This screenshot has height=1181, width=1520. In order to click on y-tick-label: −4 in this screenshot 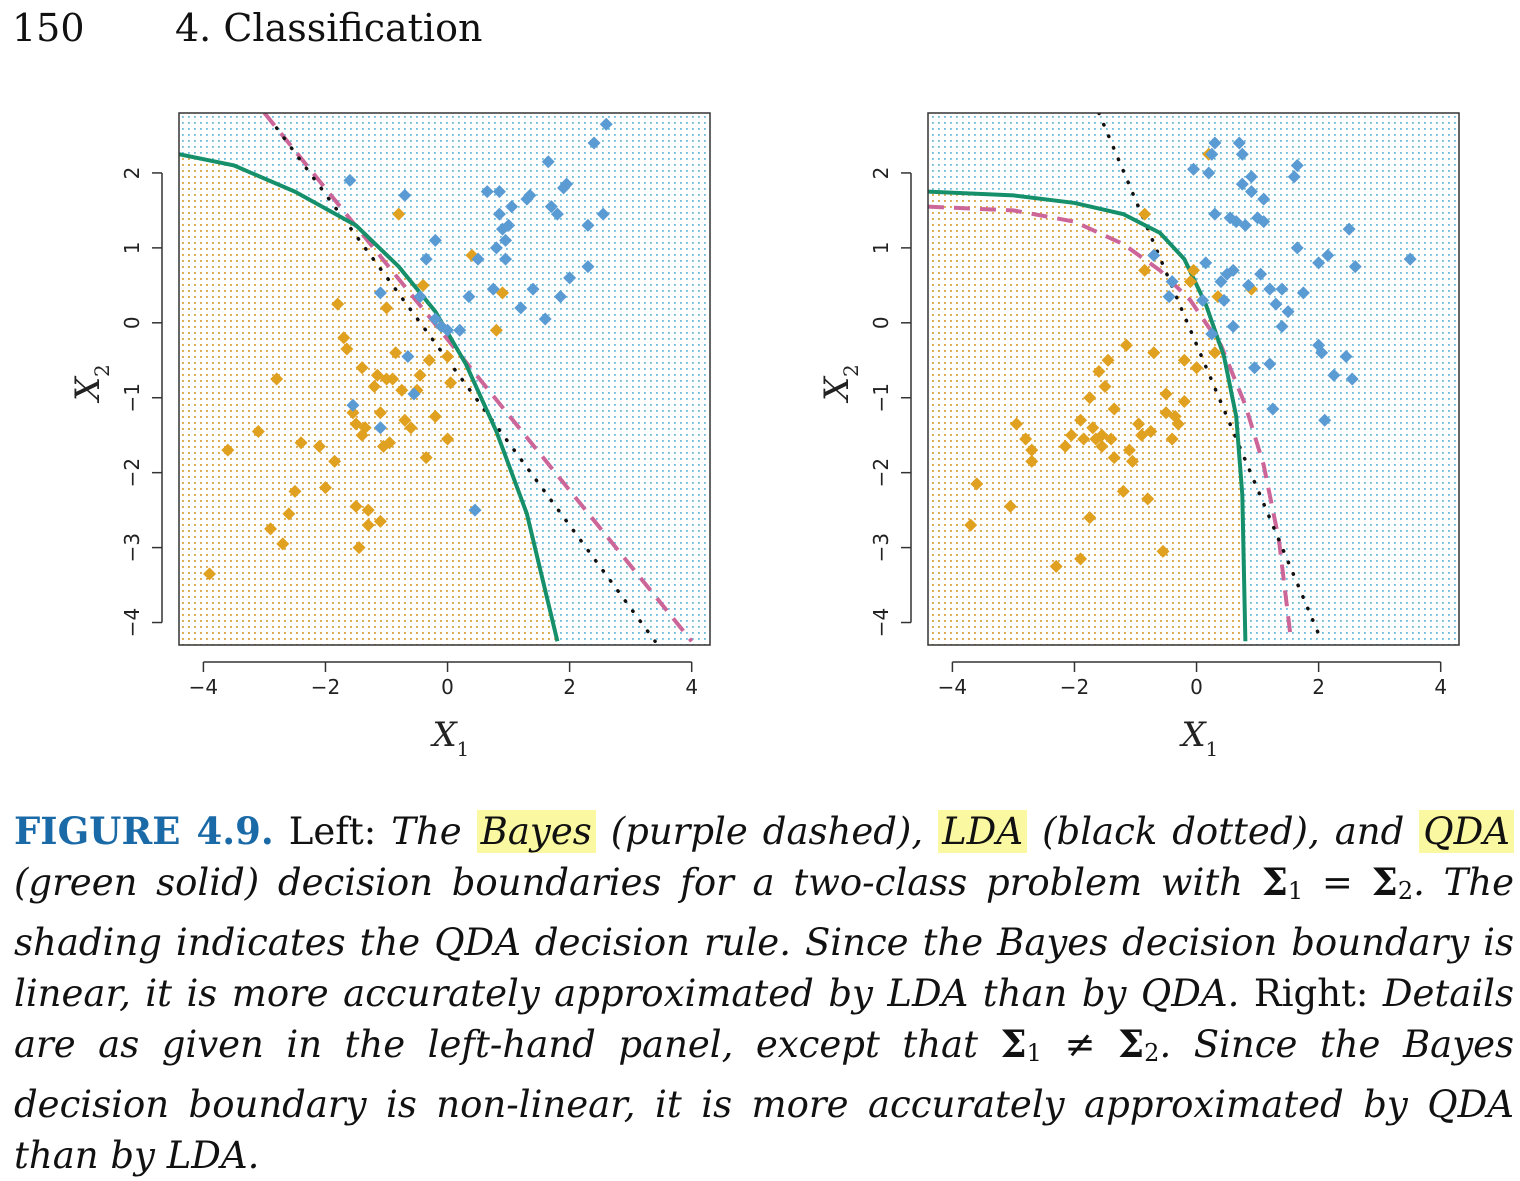, I will do `click(881, 622)`.